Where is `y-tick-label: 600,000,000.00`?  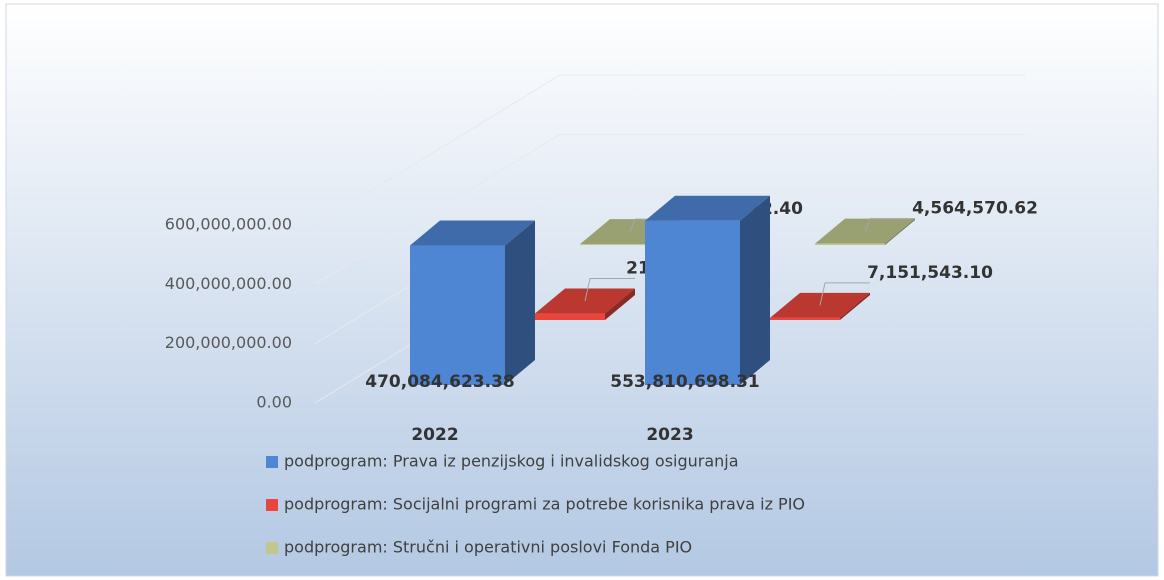
y-tick-label: 600,000,000.00 is located at coordinates (228, 224).